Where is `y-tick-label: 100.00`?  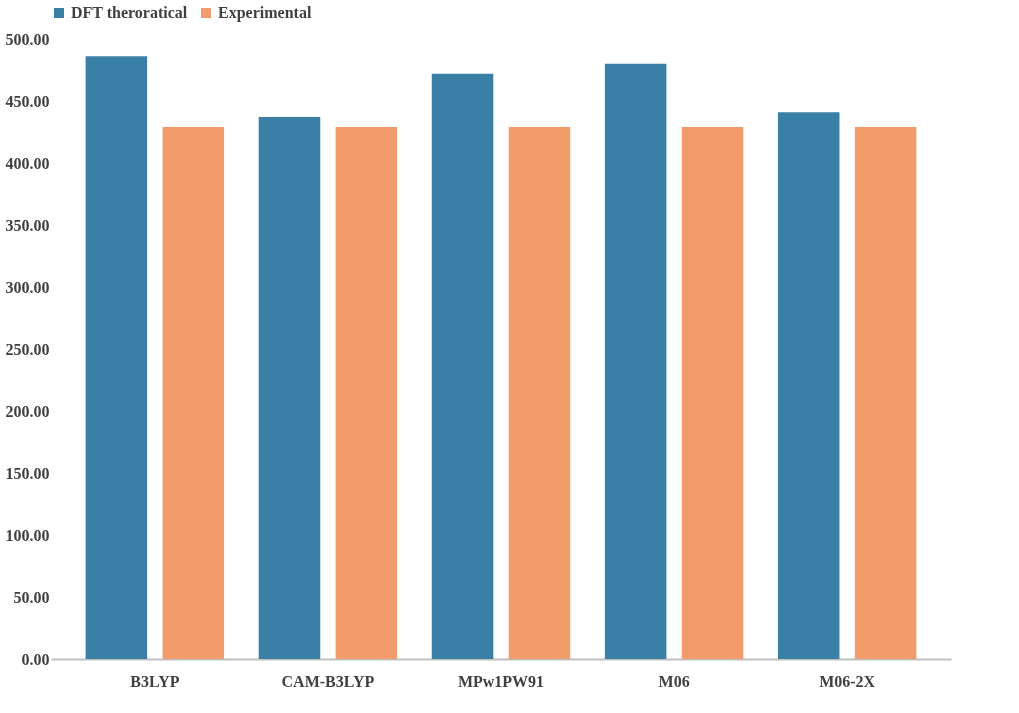
y-tick-label: 100.00 is located at coordinates (27, 535).